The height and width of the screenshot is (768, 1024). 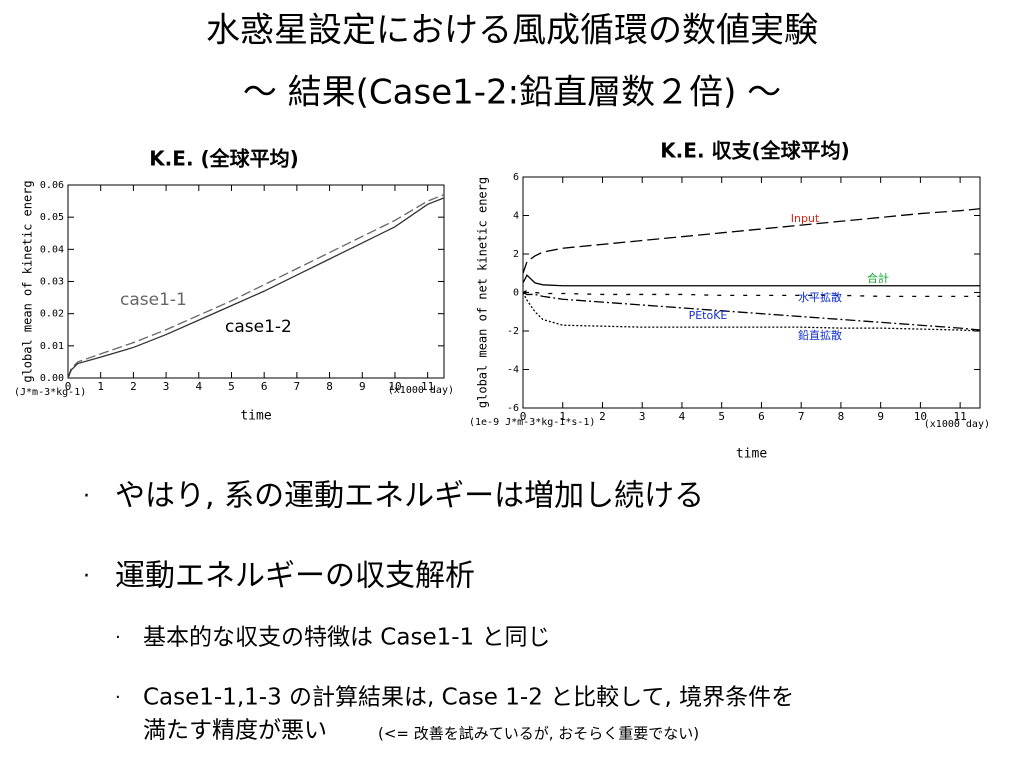 What do you see at coordinates (52, 185) in the screenshot?
I see `y-tick-label: 0.06` at bounding box center [52, 185].